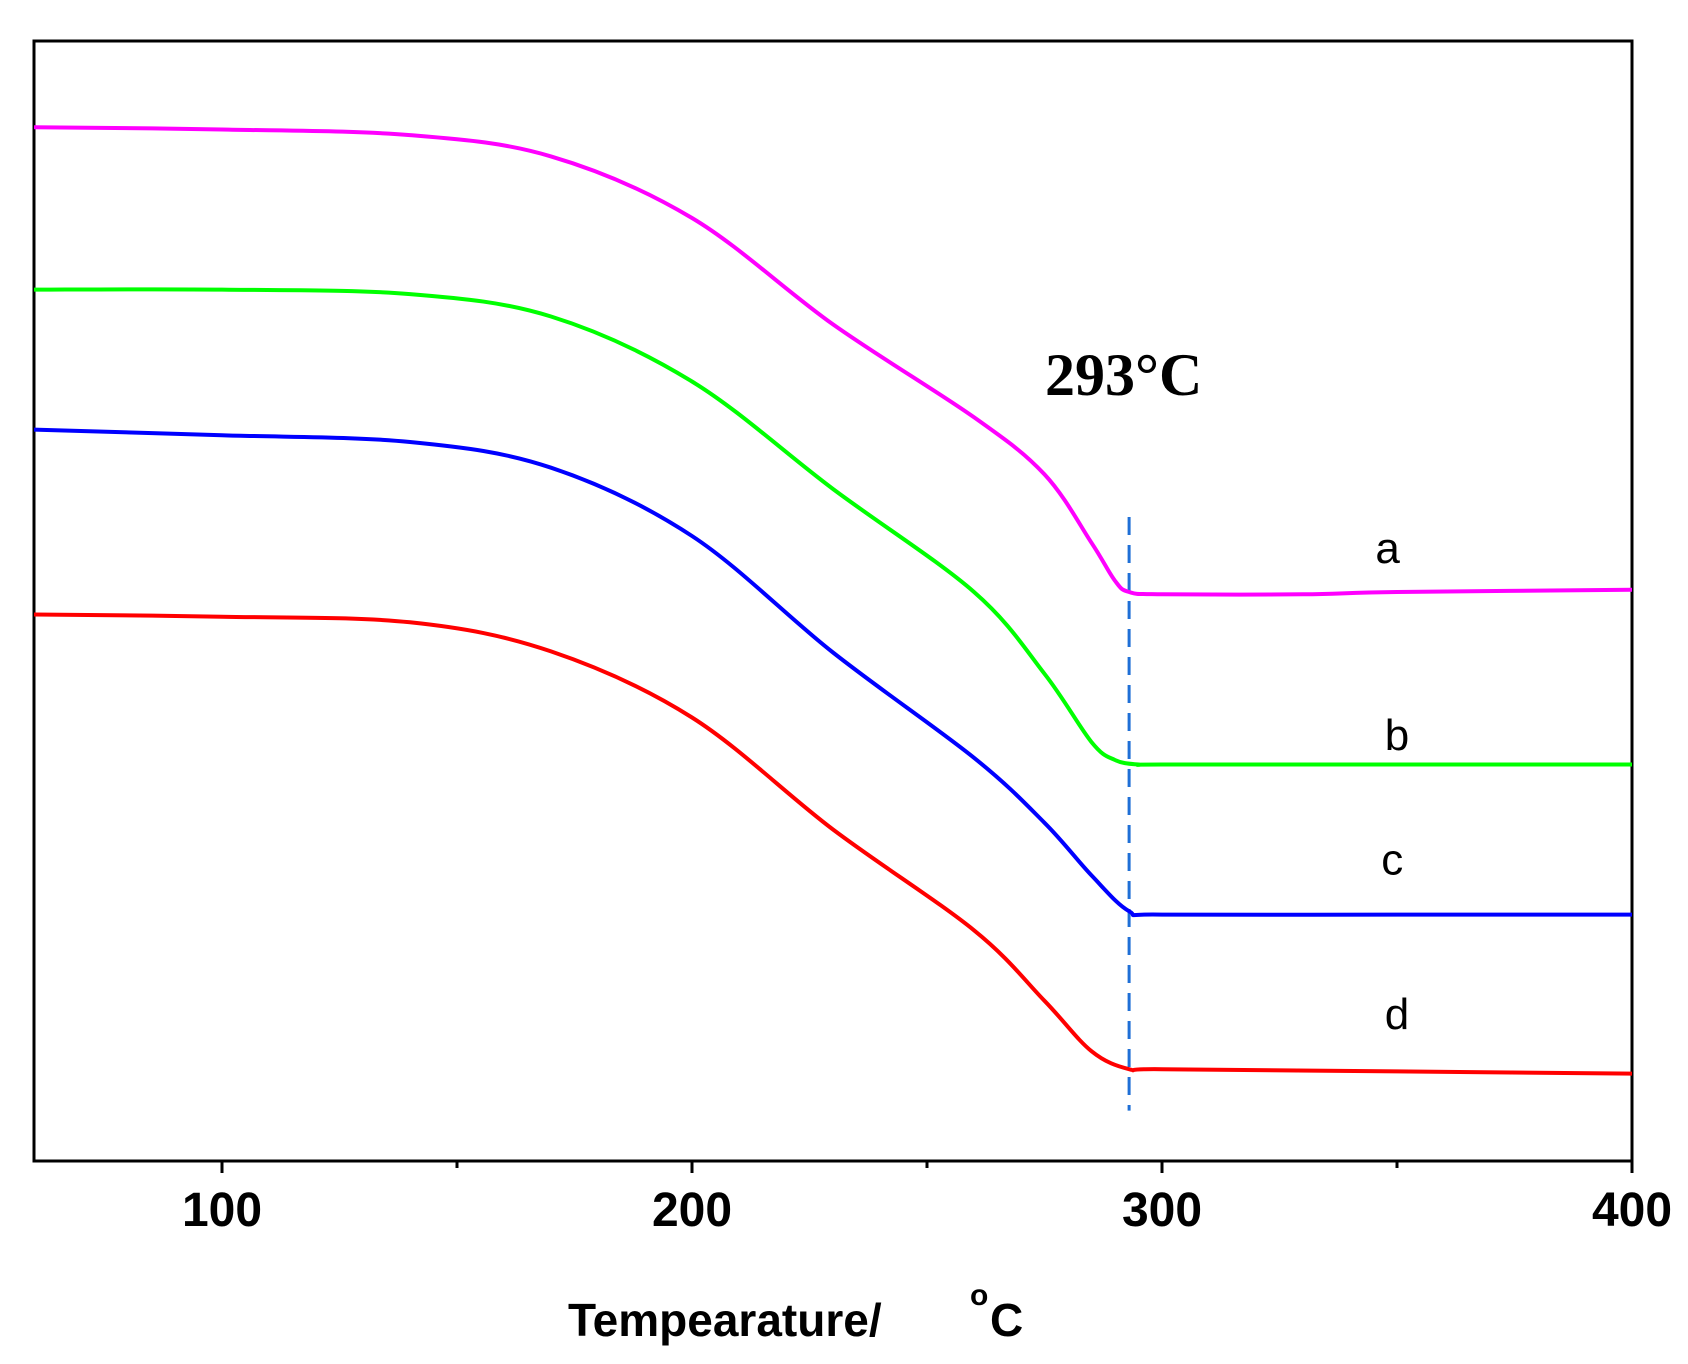  I want to click on annotation-293C: 293°C, so click(1123, 375).